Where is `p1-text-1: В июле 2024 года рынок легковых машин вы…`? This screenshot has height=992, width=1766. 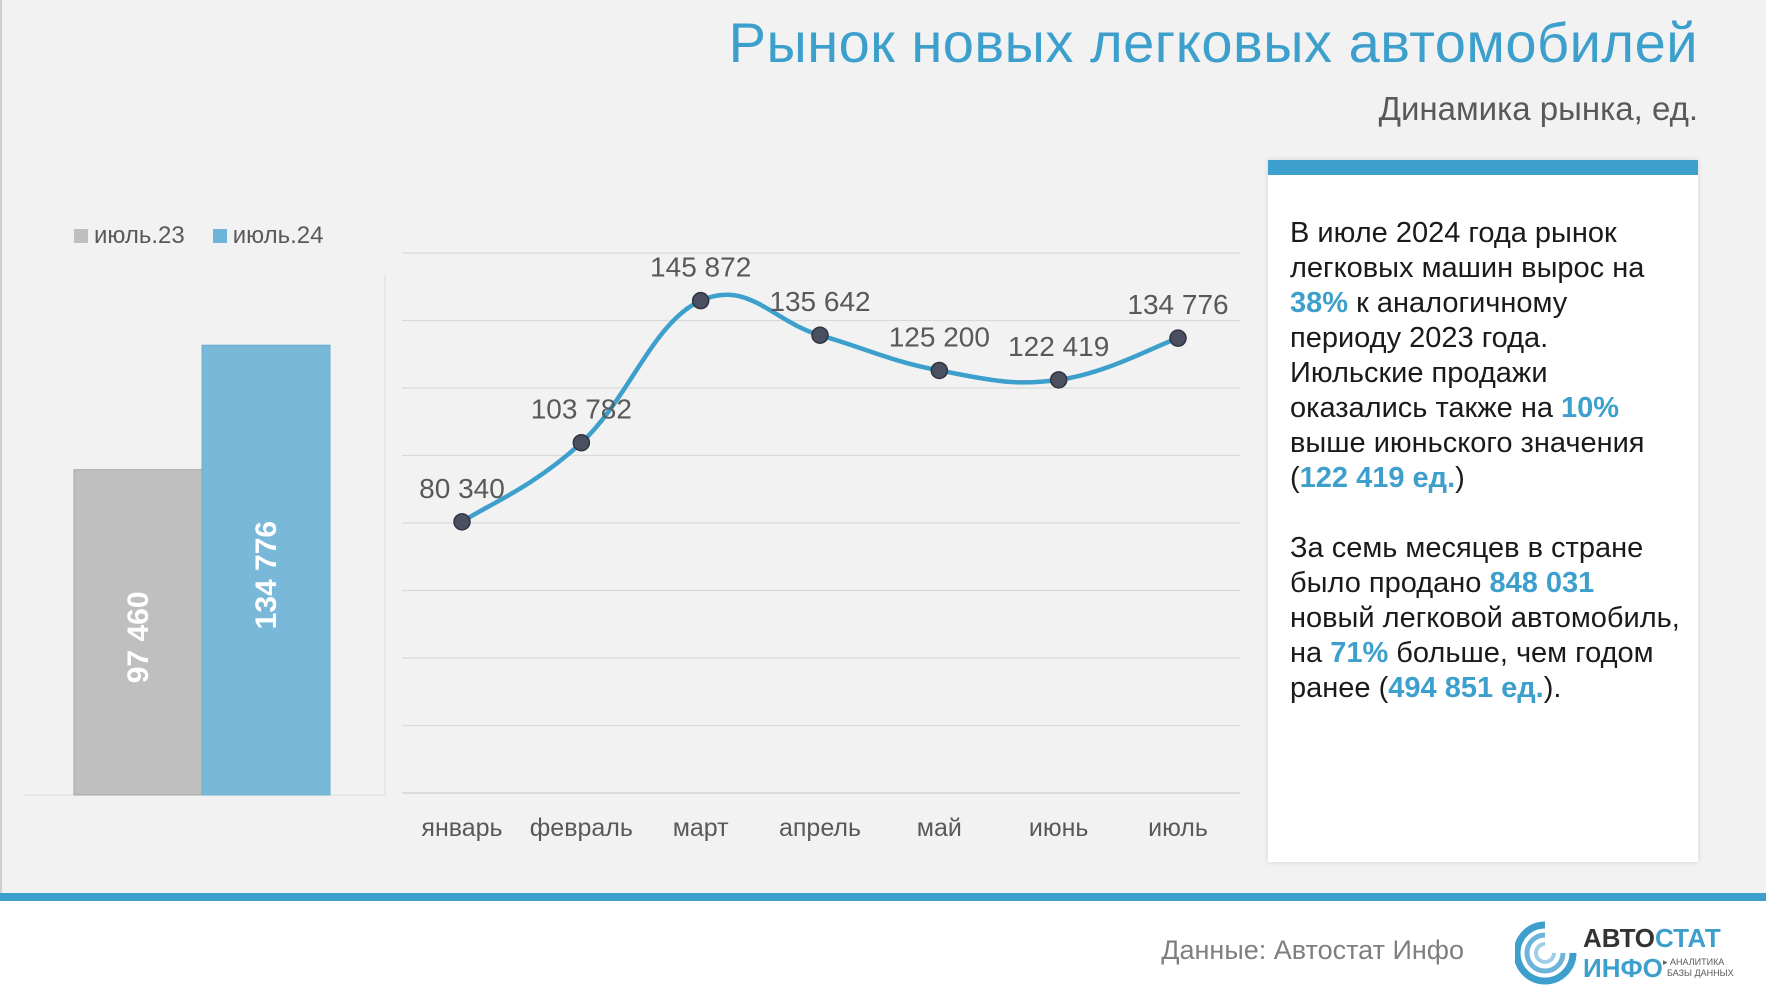 p1-text-1: В июле 2024 года рынок легковых машин вы… is located at coordinates (1467, 250).